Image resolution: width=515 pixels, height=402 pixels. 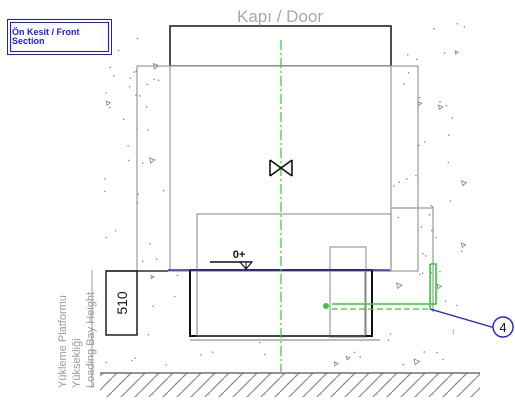 I want to click on cable-end-dot, so click(x=326, y=306).